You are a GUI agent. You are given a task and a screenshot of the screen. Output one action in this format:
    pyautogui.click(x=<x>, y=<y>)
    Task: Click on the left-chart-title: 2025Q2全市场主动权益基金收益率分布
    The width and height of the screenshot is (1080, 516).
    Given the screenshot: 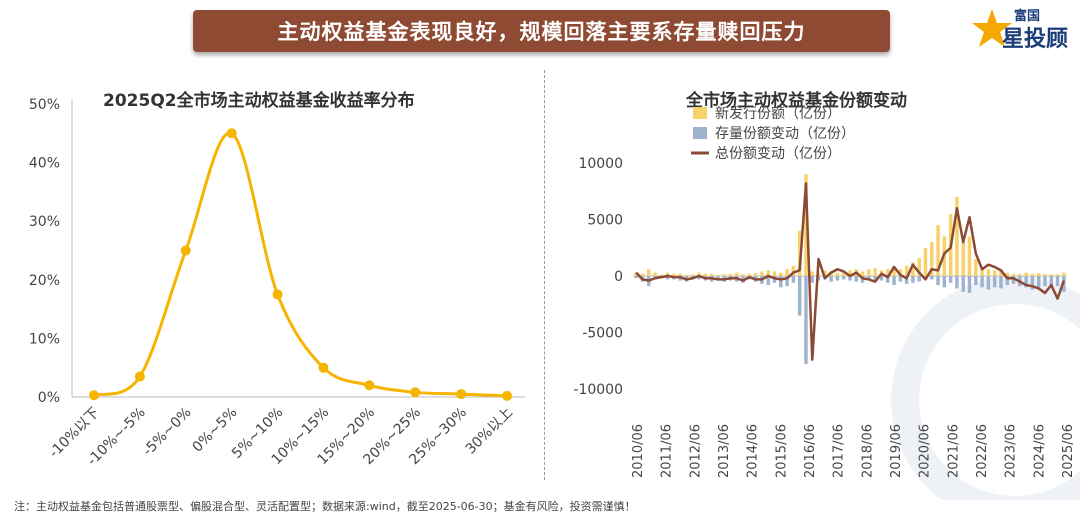 What is the action you would take?
    pyautogui.click(x=259, y=101)
    